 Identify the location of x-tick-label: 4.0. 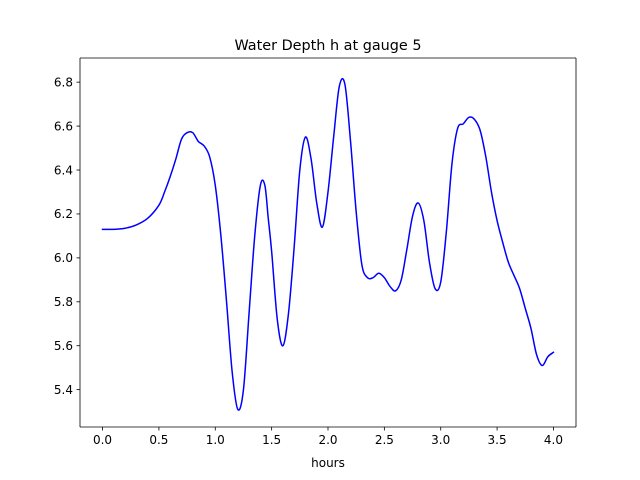
(553, 440).